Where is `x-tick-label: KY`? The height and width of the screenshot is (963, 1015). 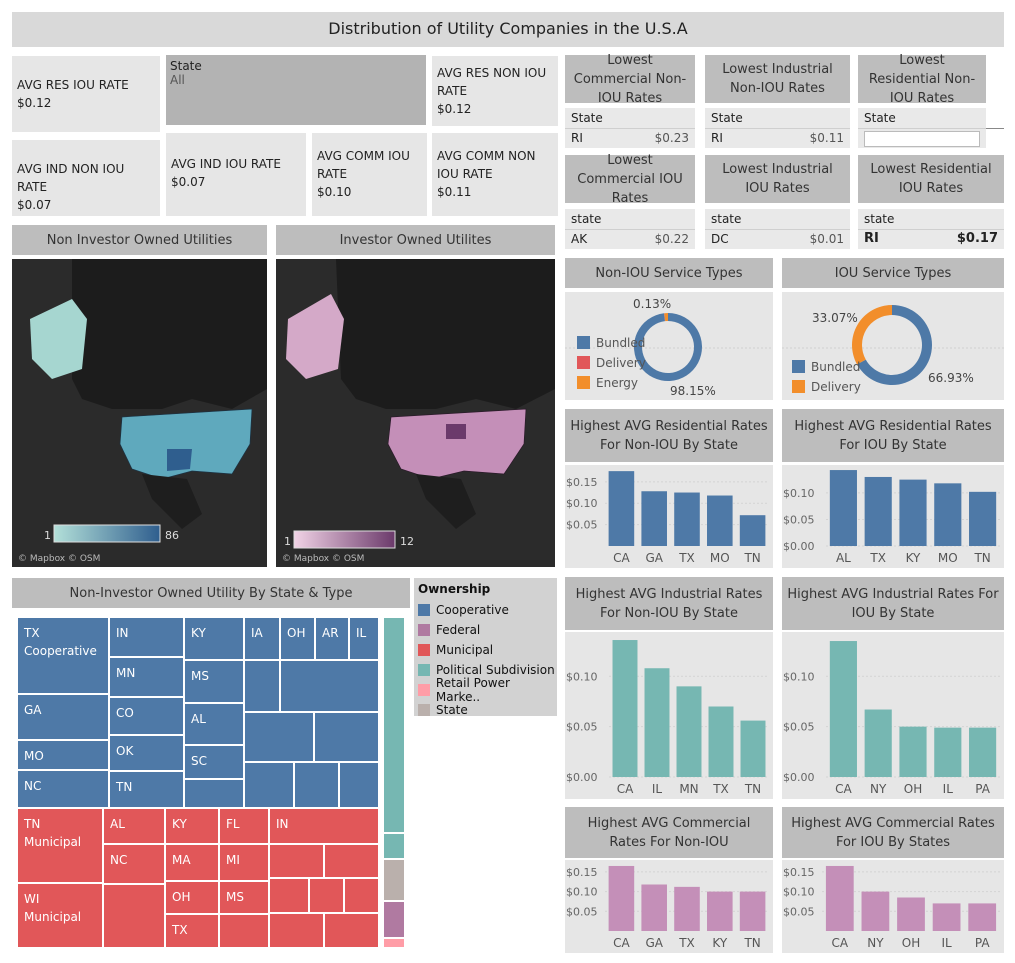 x-tick-label: KY is located at coordinates (719, 943).